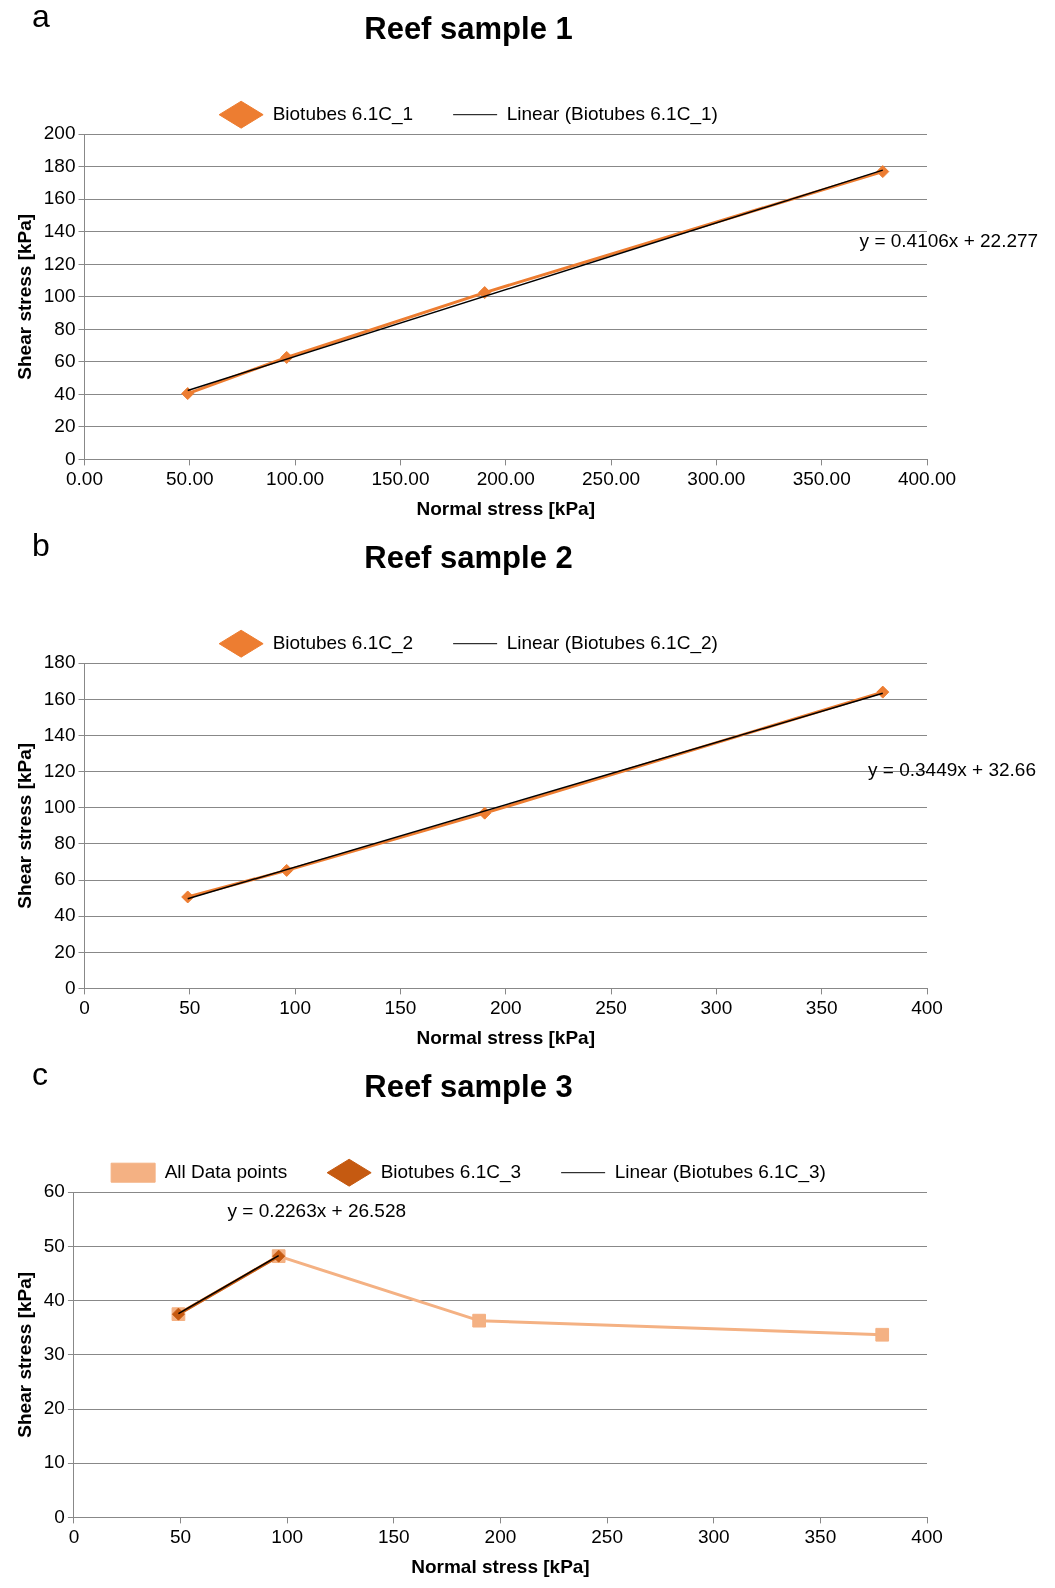 The height and width of the screenshot is (1588, 1055). Describe the element at coordinates (317, 1210) in the screenshot. I see `annotation: y = 0.2263x + 26.528` at that location.